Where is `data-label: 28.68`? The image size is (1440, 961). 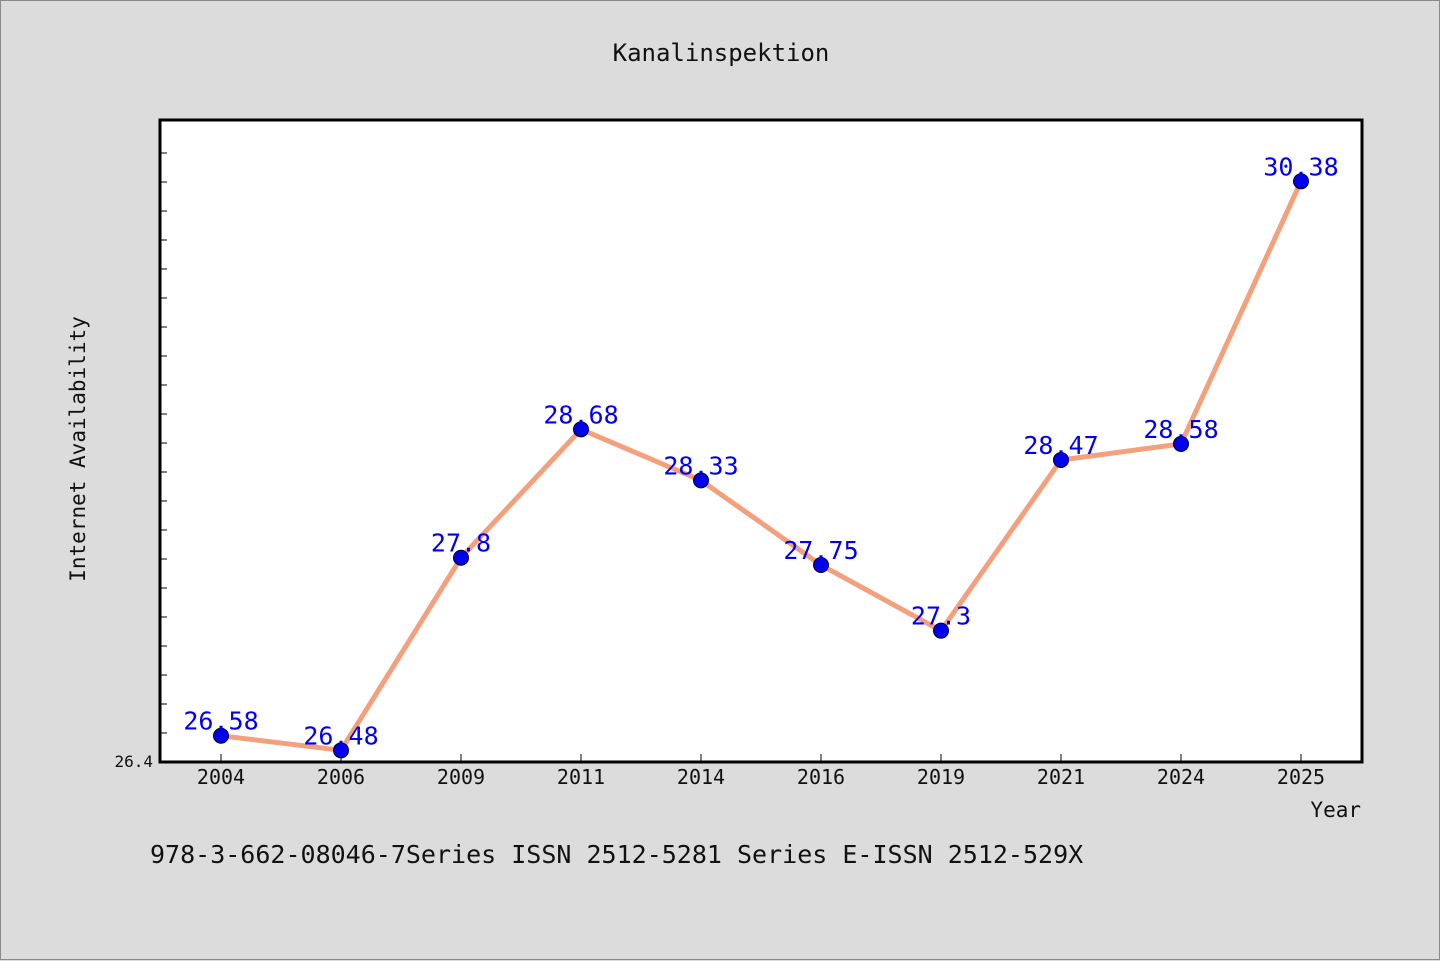 data-label: 28.68 is located at coordinates (580, 414).